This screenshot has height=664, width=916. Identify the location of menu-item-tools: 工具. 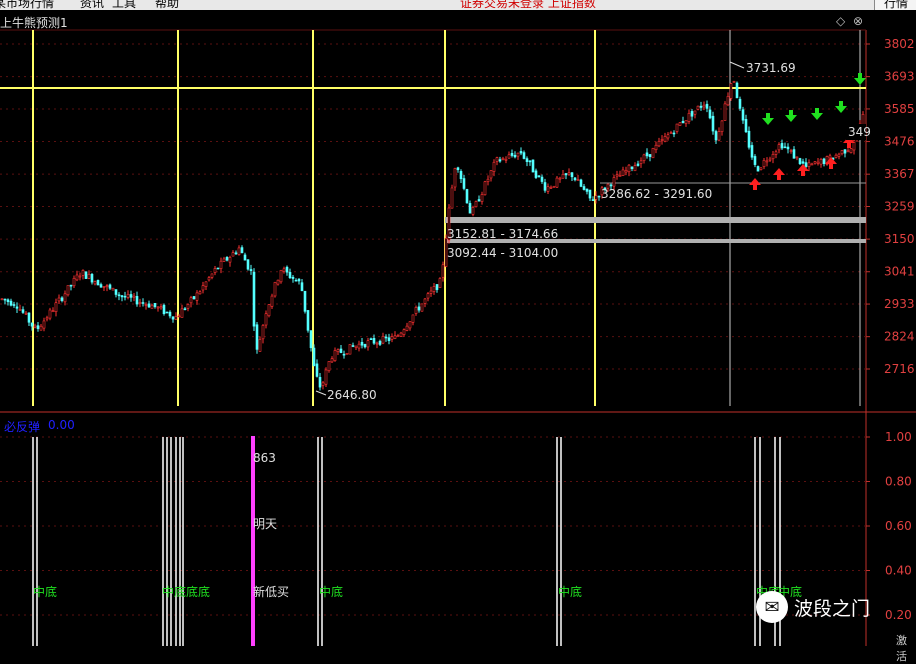
(124, 5).